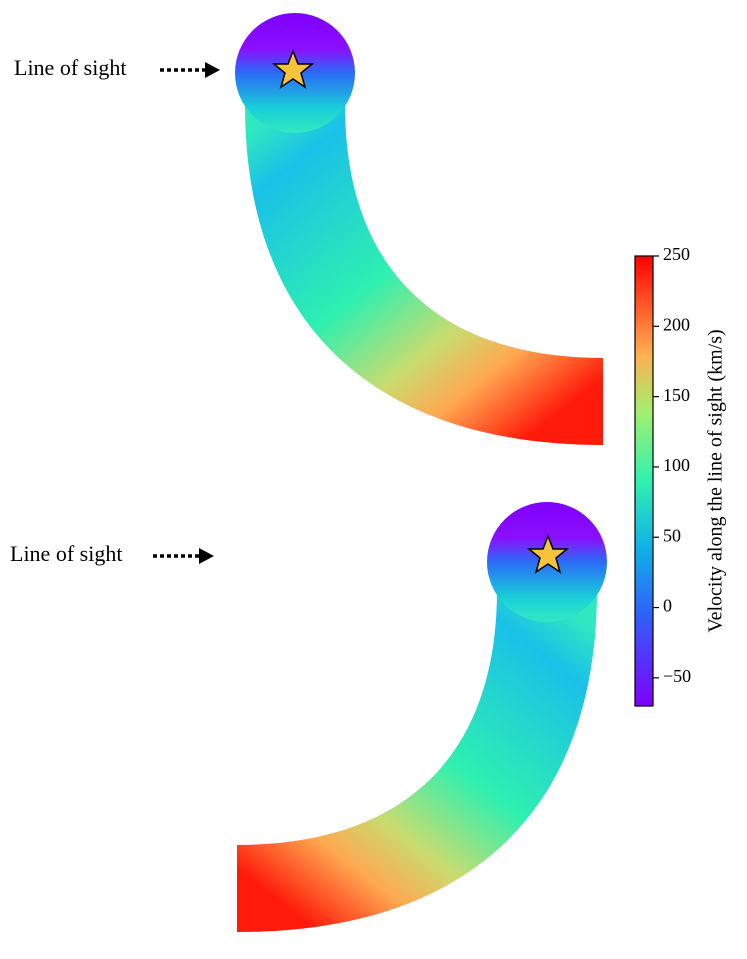  What do you see at coordinates (676, 465) in the screenshot?
I see `tick-label: 100` at bounding box center [676, 465].